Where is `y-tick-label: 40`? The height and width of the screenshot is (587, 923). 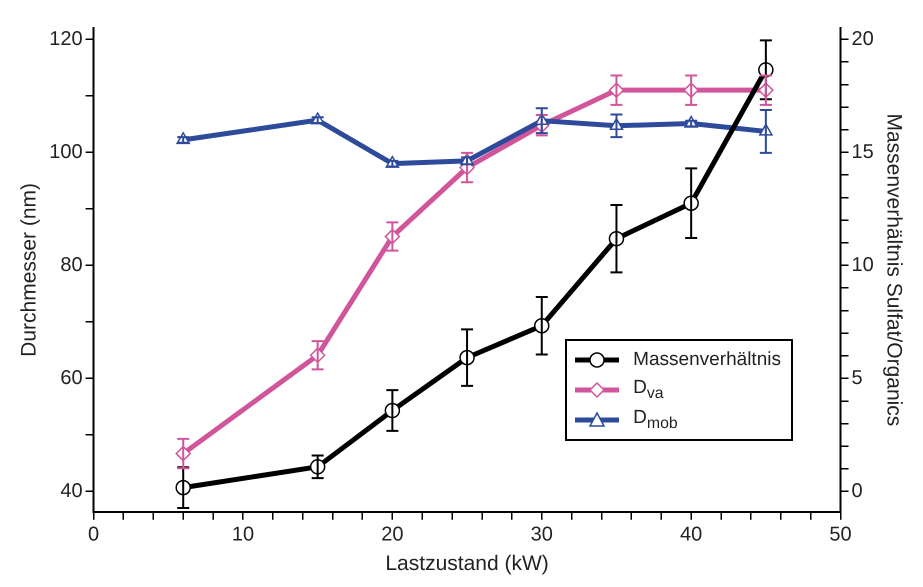 y-tick-label: 40 is located at coordinates (71, 491).